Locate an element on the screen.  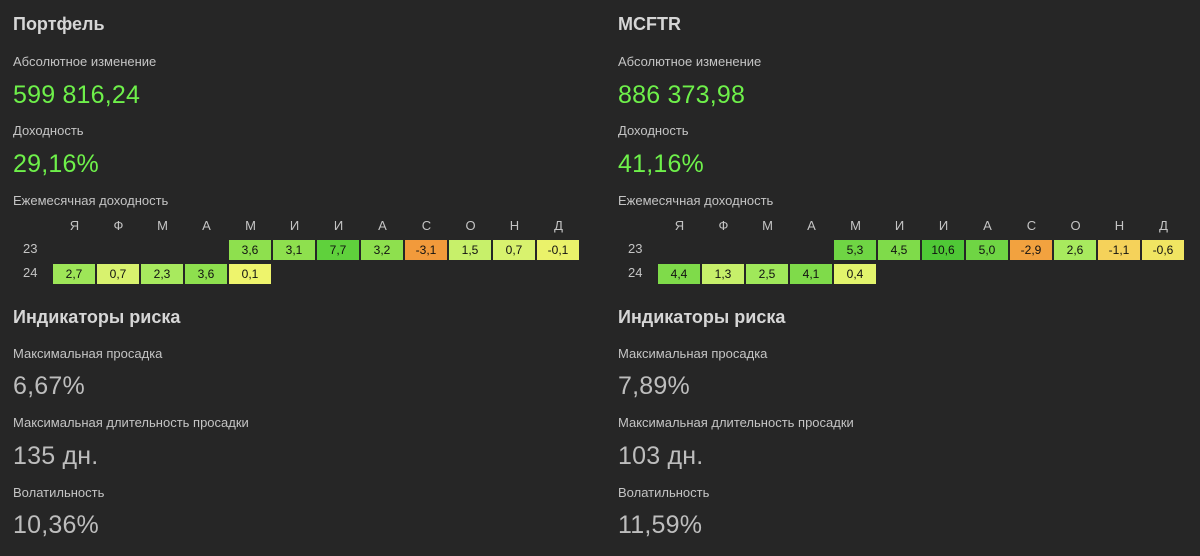
monthly-yield-cell: 10,6 is located at coordinates (943, 250).